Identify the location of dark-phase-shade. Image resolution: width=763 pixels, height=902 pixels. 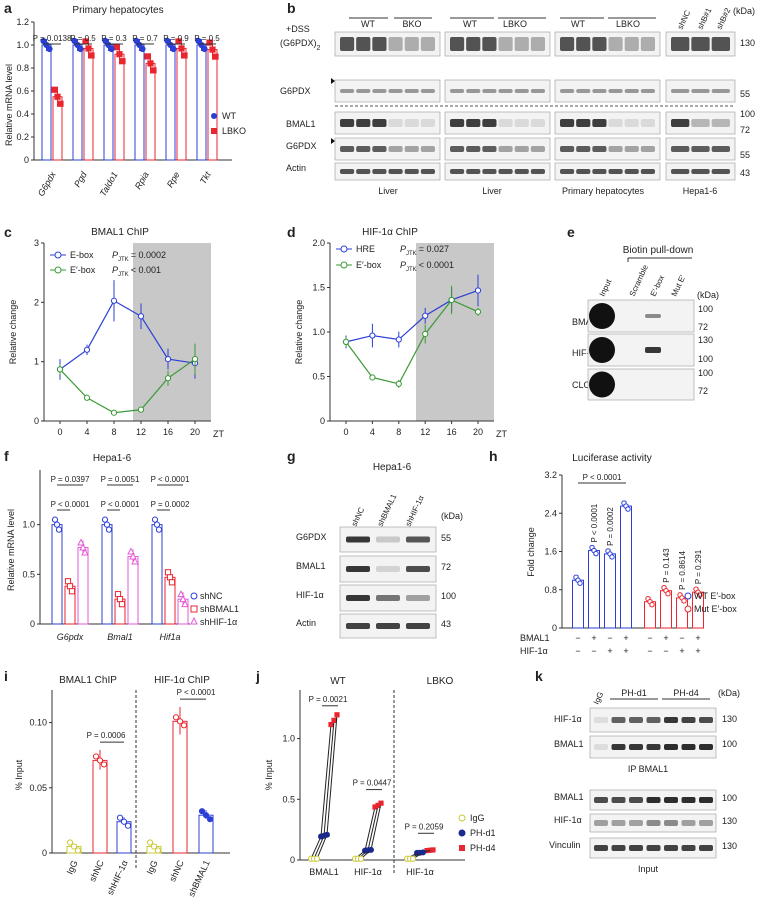
(172, 332).